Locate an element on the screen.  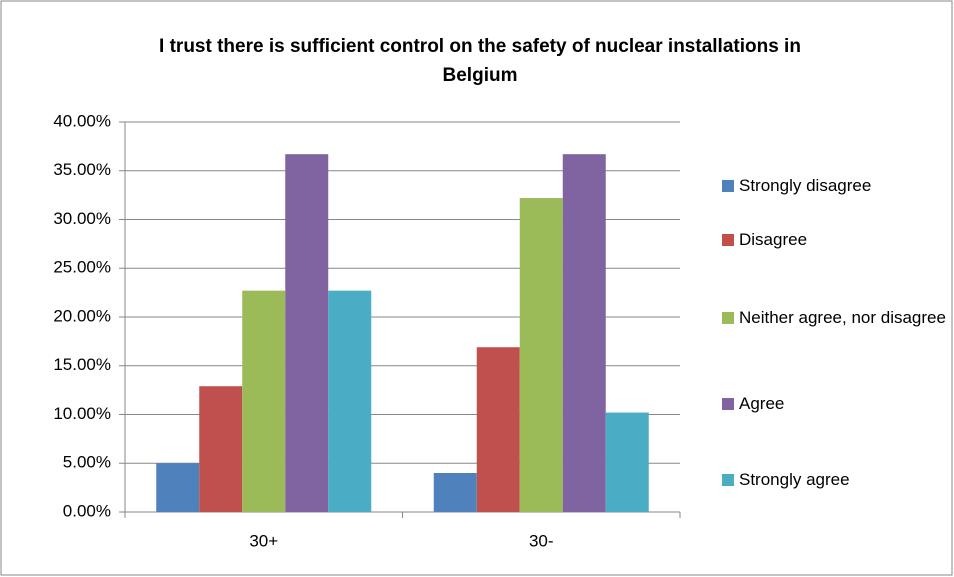
legend-item: Strongly disagree is located at coordinates (837, 186).